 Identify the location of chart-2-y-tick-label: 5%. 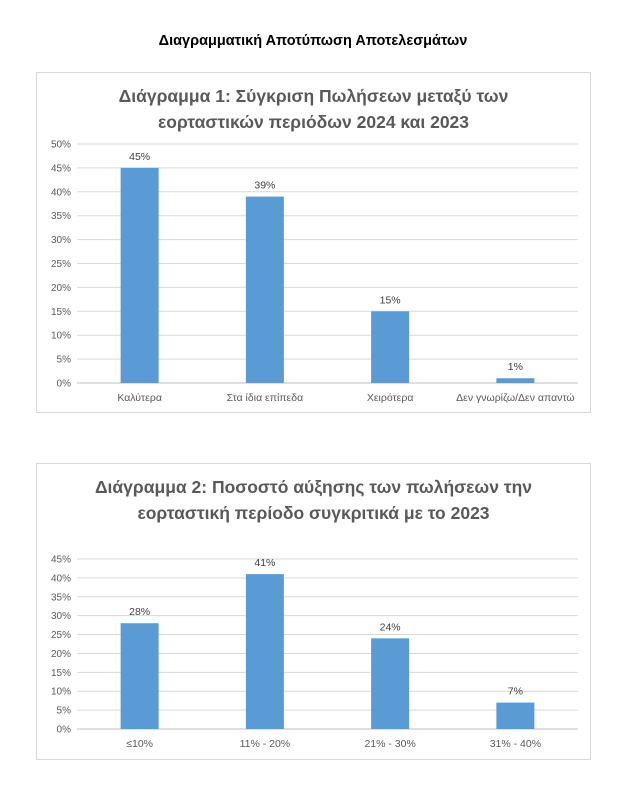
(64, 711).